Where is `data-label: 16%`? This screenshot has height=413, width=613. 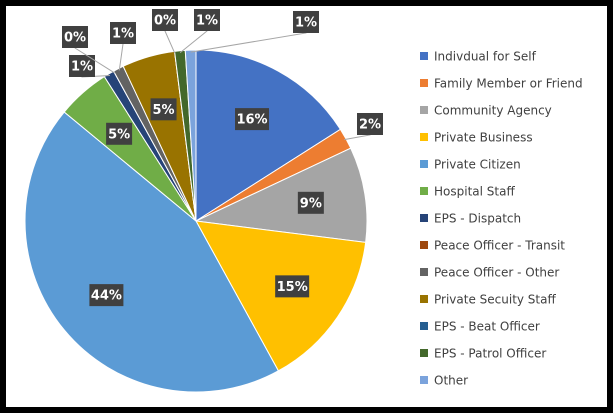 data-label: 16% is located at coordinates (251, 120).